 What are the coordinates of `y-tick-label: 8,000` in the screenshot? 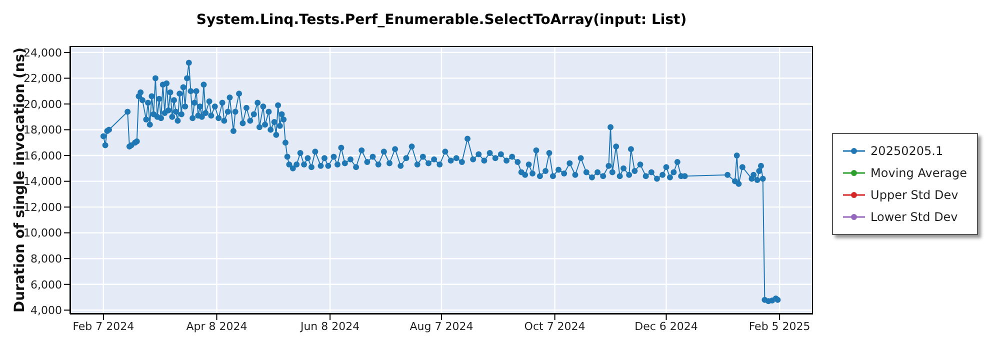 It's located at (46, 259).